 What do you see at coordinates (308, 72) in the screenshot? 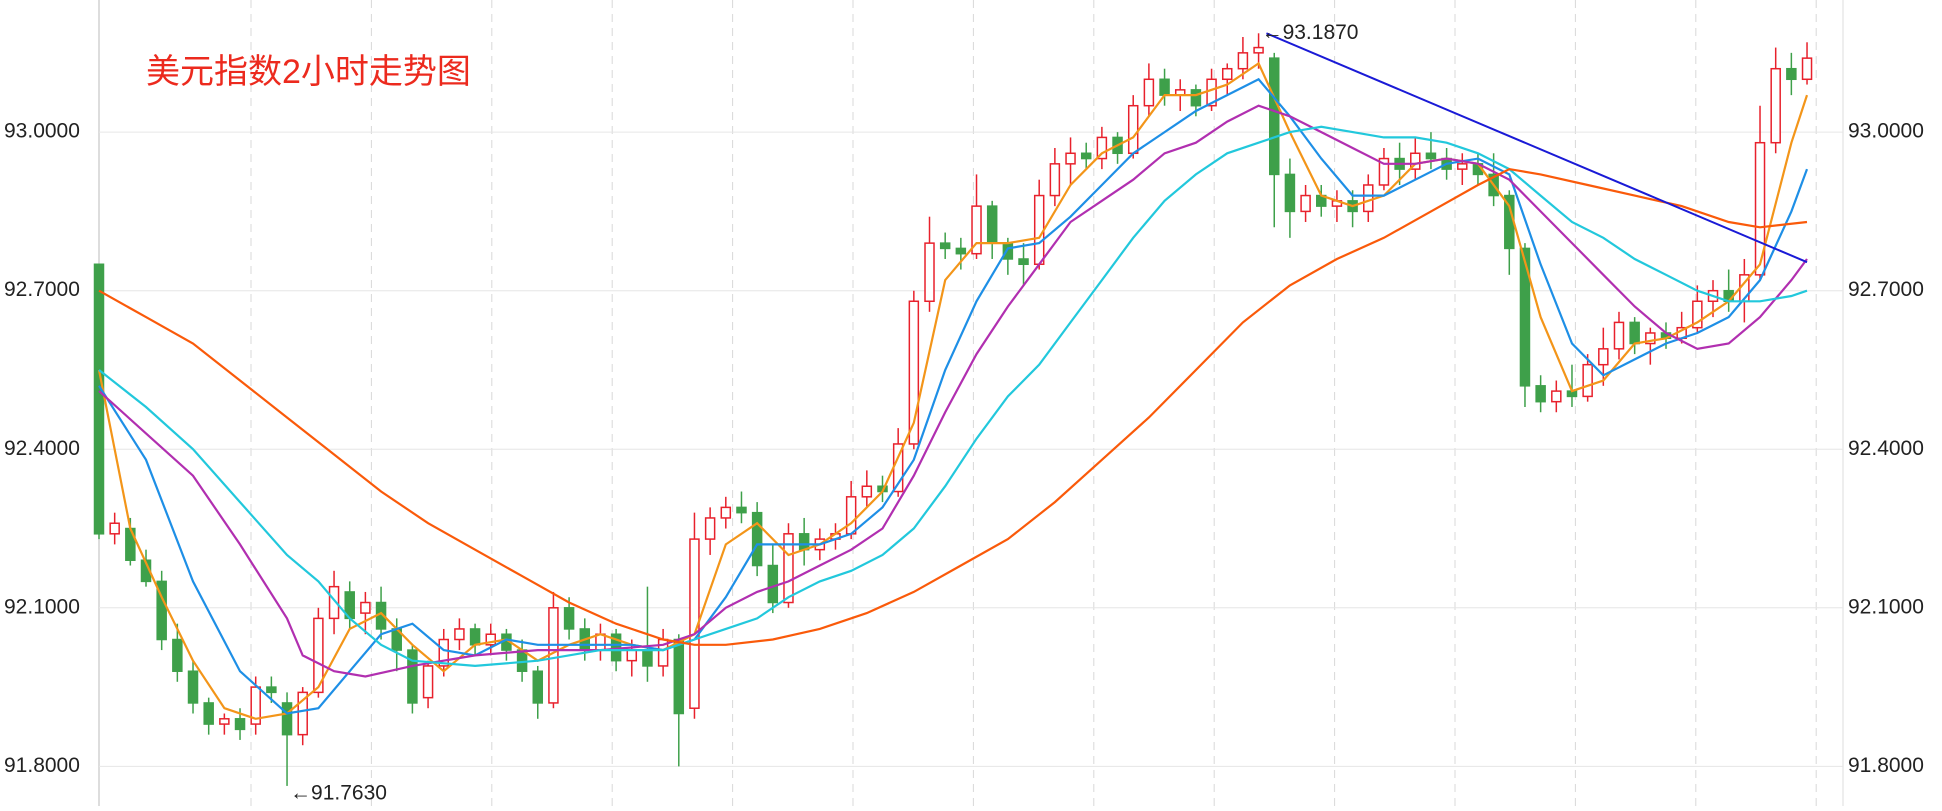
I see `chart-title: 美元指数2小时走势图` at bounding box center [308, 72].